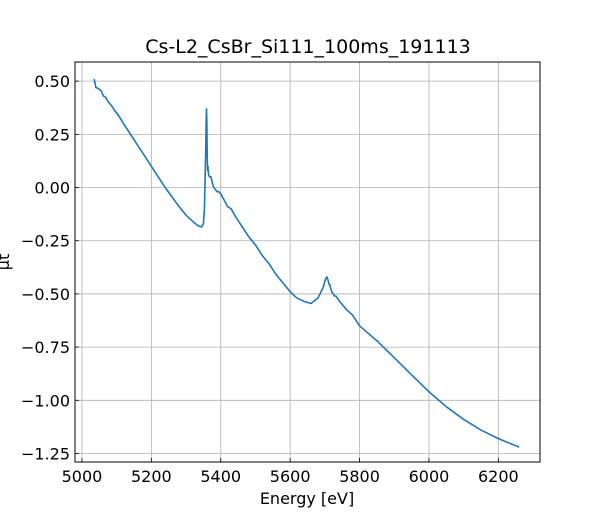 The height and width of the screenshot is (520, 600). What do you see at coordinates (52, 188) in the screenshot?
I see `y-tick-label: 0.00` at bounding box center [52, 188].